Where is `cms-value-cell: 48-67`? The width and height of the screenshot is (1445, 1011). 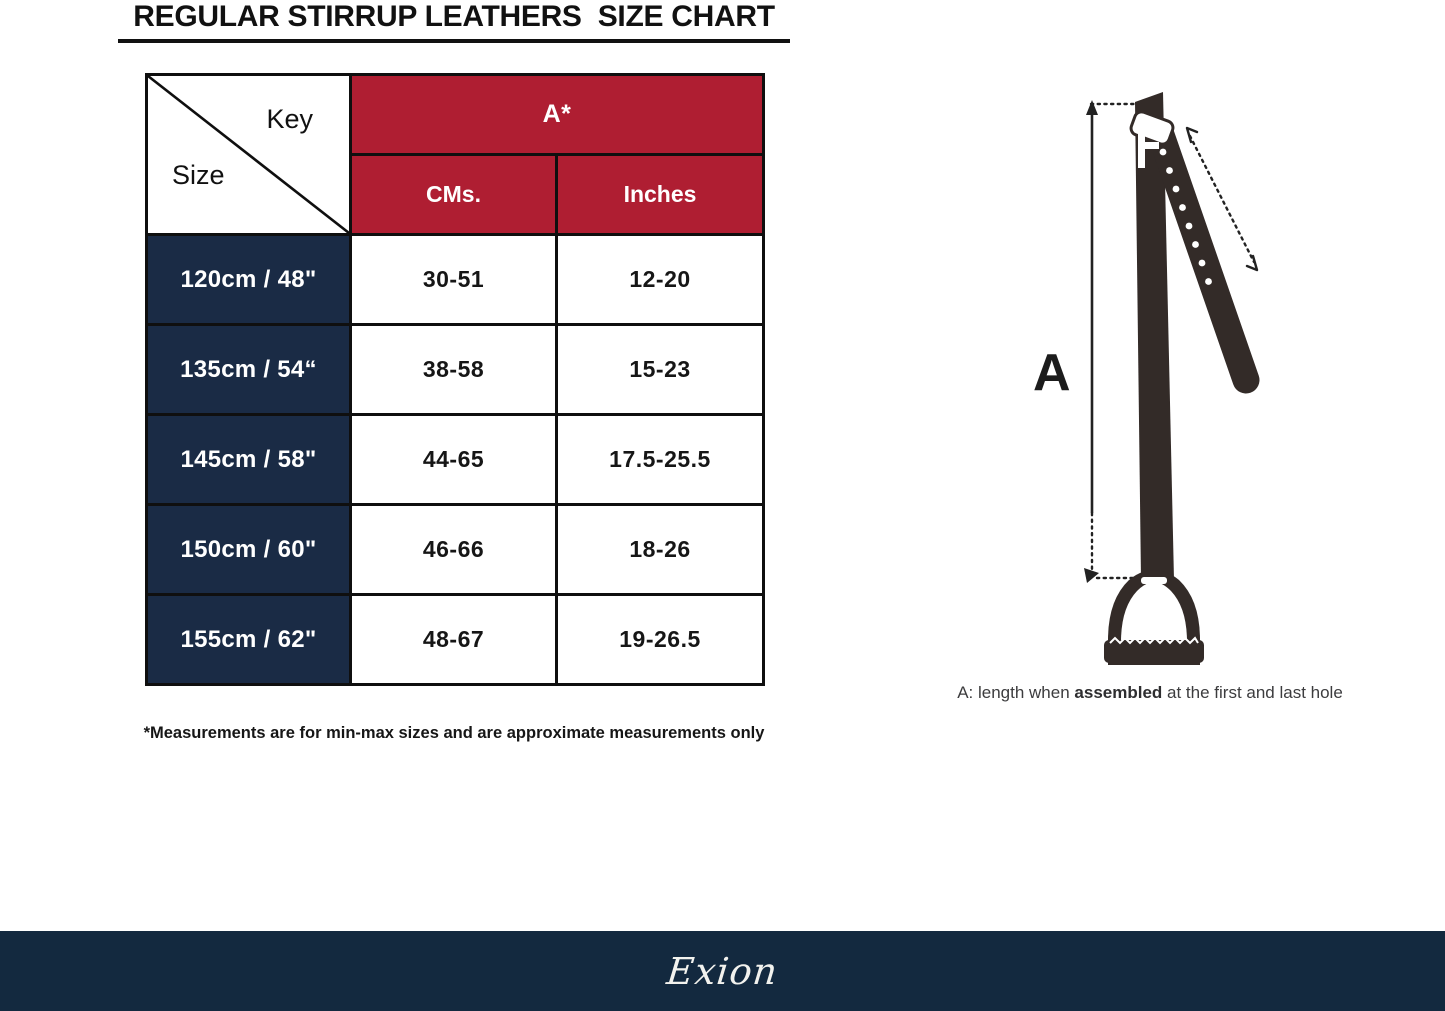
cms-value-cell: 48-67 is located at coordinates (453, 639).